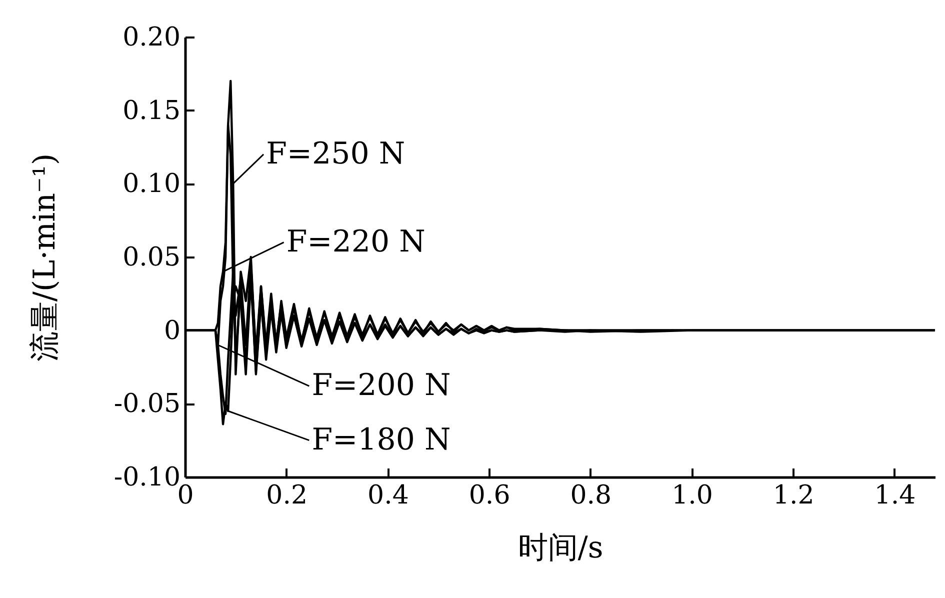 The height and width of the screenshot is (598, 945). What do you see at coordinates (356, 242) in the screenshot?
I see `legend-label: F=220 N` at bounding box center [356, 242].